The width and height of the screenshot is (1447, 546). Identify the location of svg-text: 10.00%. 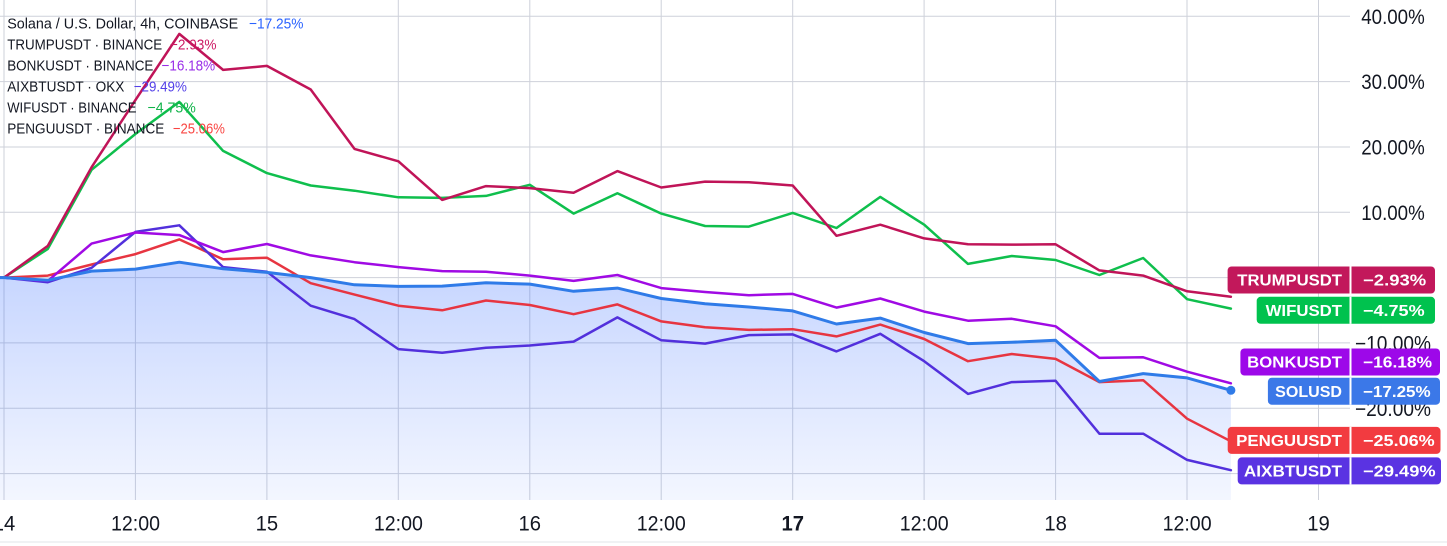
(1393, 213).